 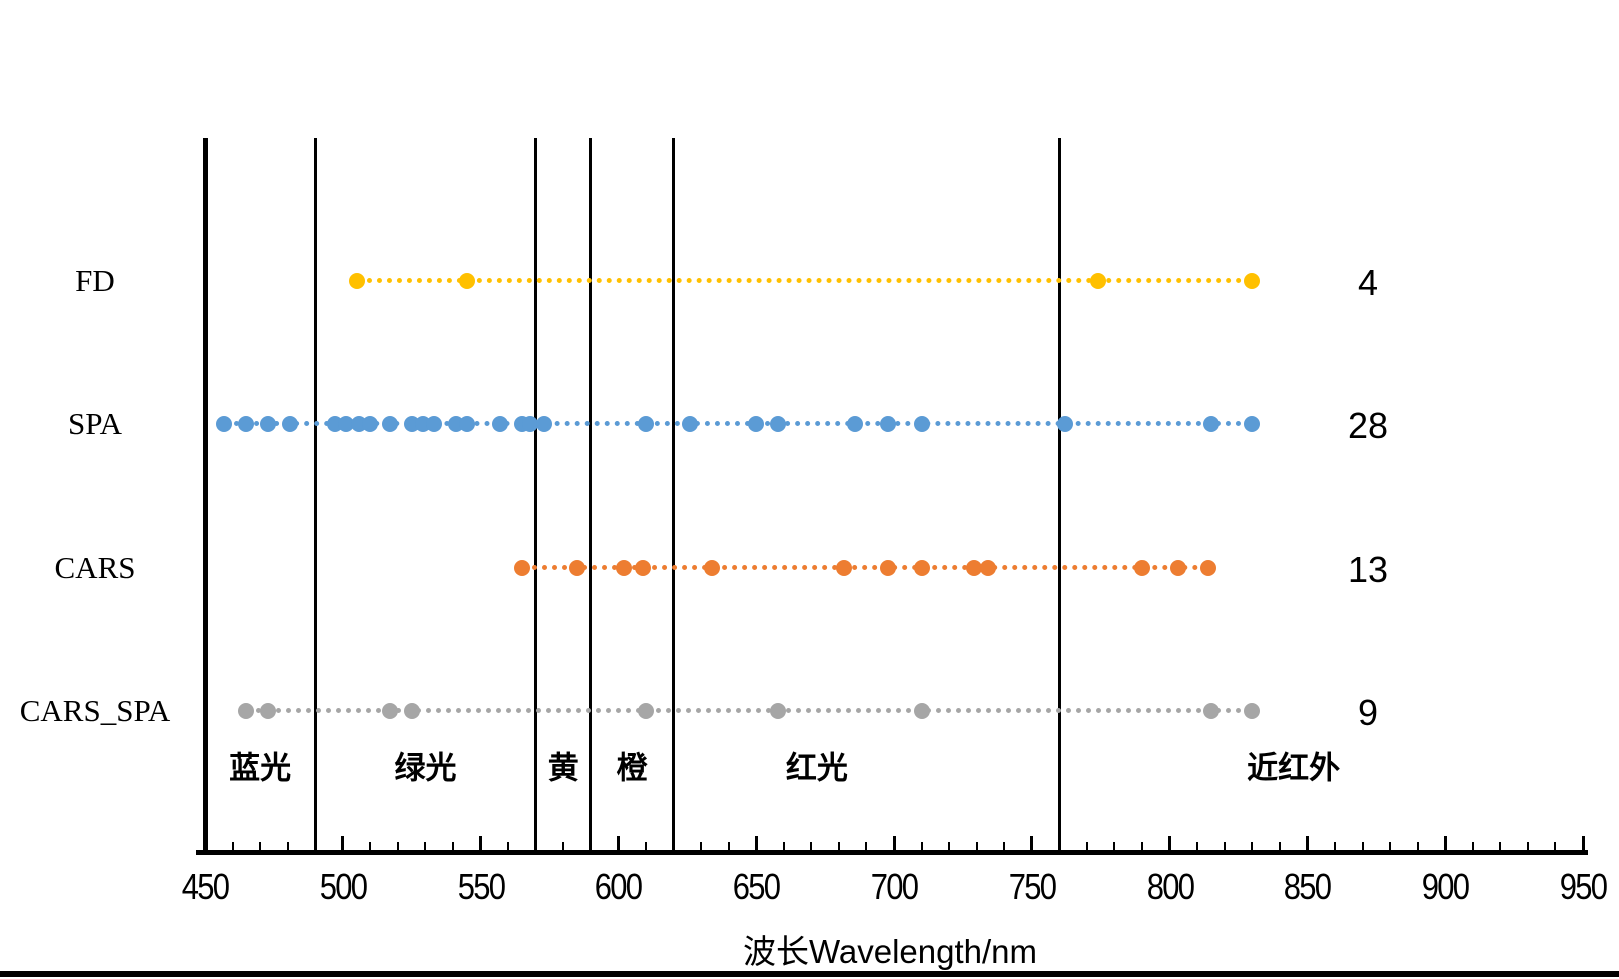 I want to click on x-axis-tick-label: 600, so click(x=619, y=886).